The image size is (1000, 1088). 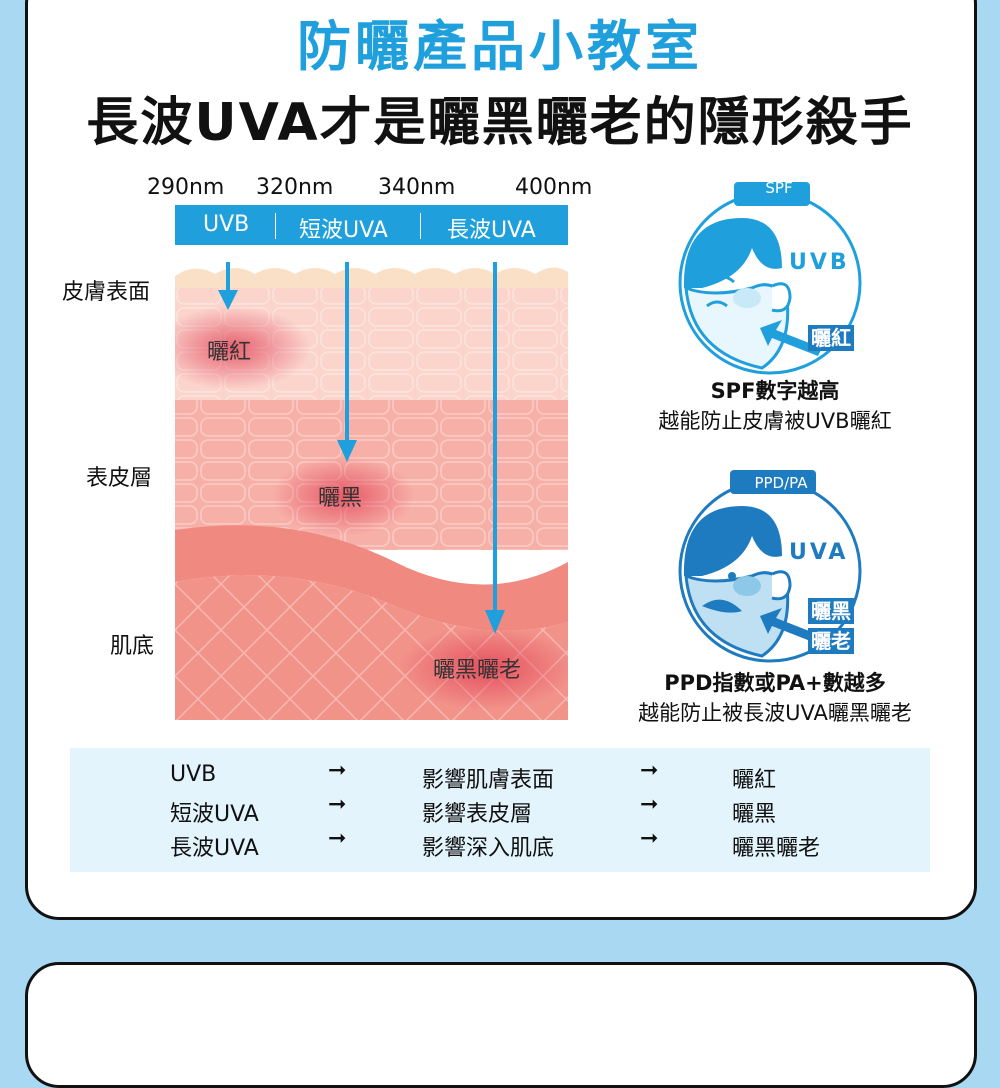 I want to click on summary-impact: 影響深入肌底, so click(x=488, y=848).